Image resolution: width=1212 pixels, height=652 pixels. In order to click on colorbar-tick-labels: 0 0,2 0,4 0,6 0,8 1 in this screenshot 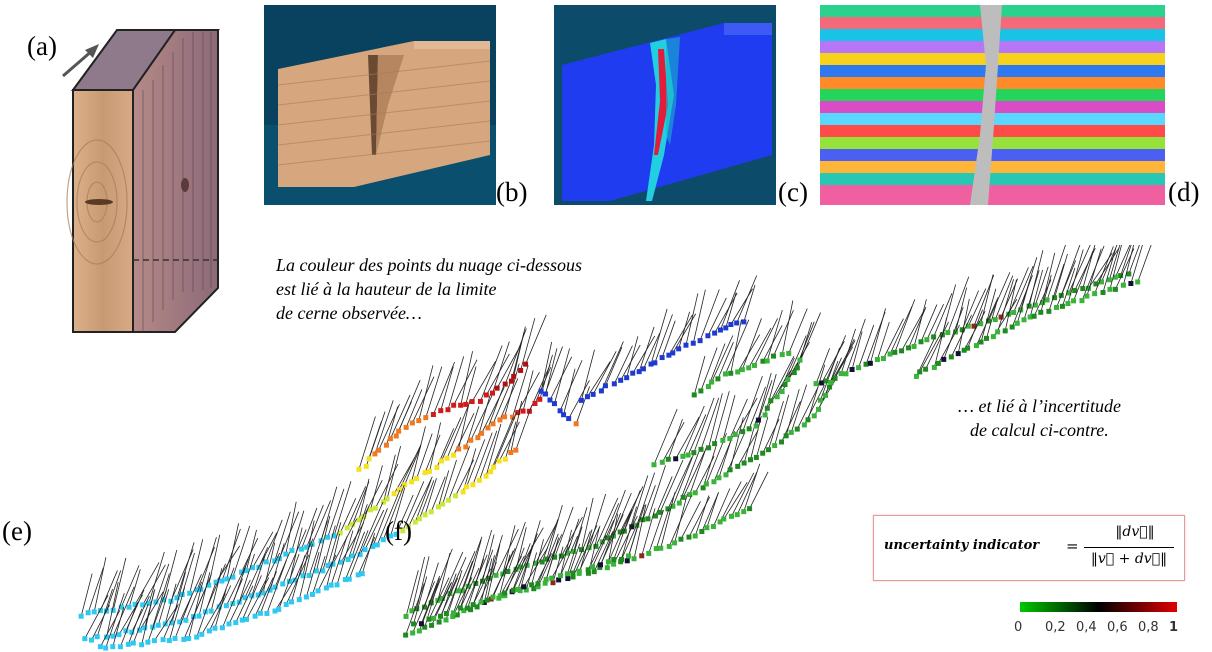, I will do `click(1100, 629)`.